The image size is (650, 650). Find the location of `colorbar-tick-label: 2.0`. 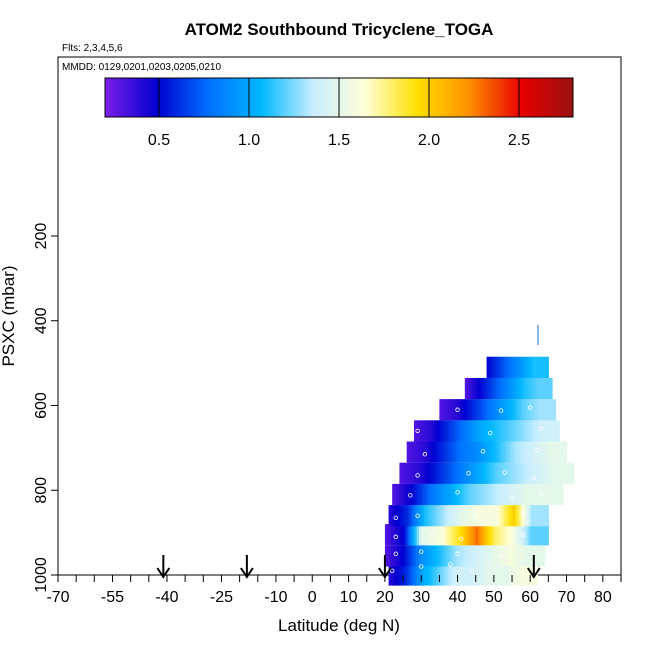

colorbar-tick-label: 2.0 is located at coordinates (429, 140).